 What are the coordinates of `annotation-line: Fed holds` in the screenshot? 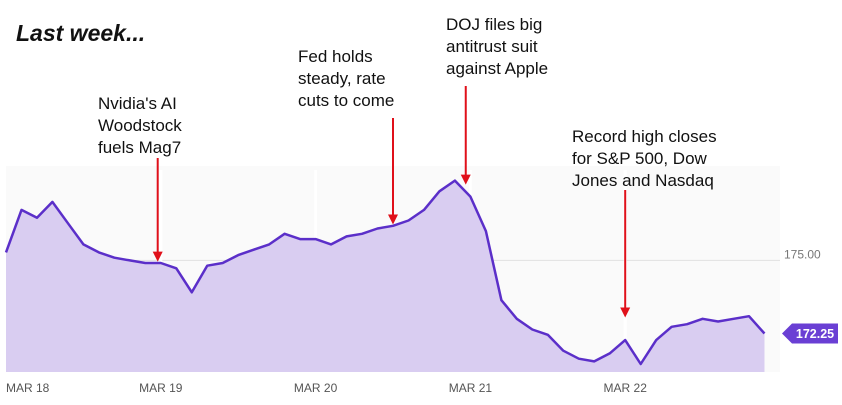 It's located at (335, 56).